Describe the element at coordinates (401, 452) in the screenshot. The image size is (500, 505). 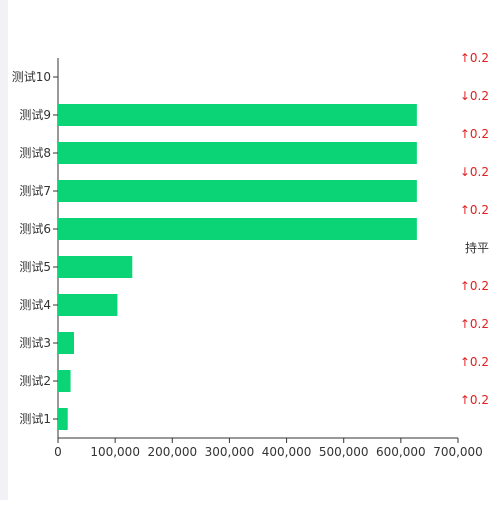
I see `x-tick-label-6: 600,000` at that location.